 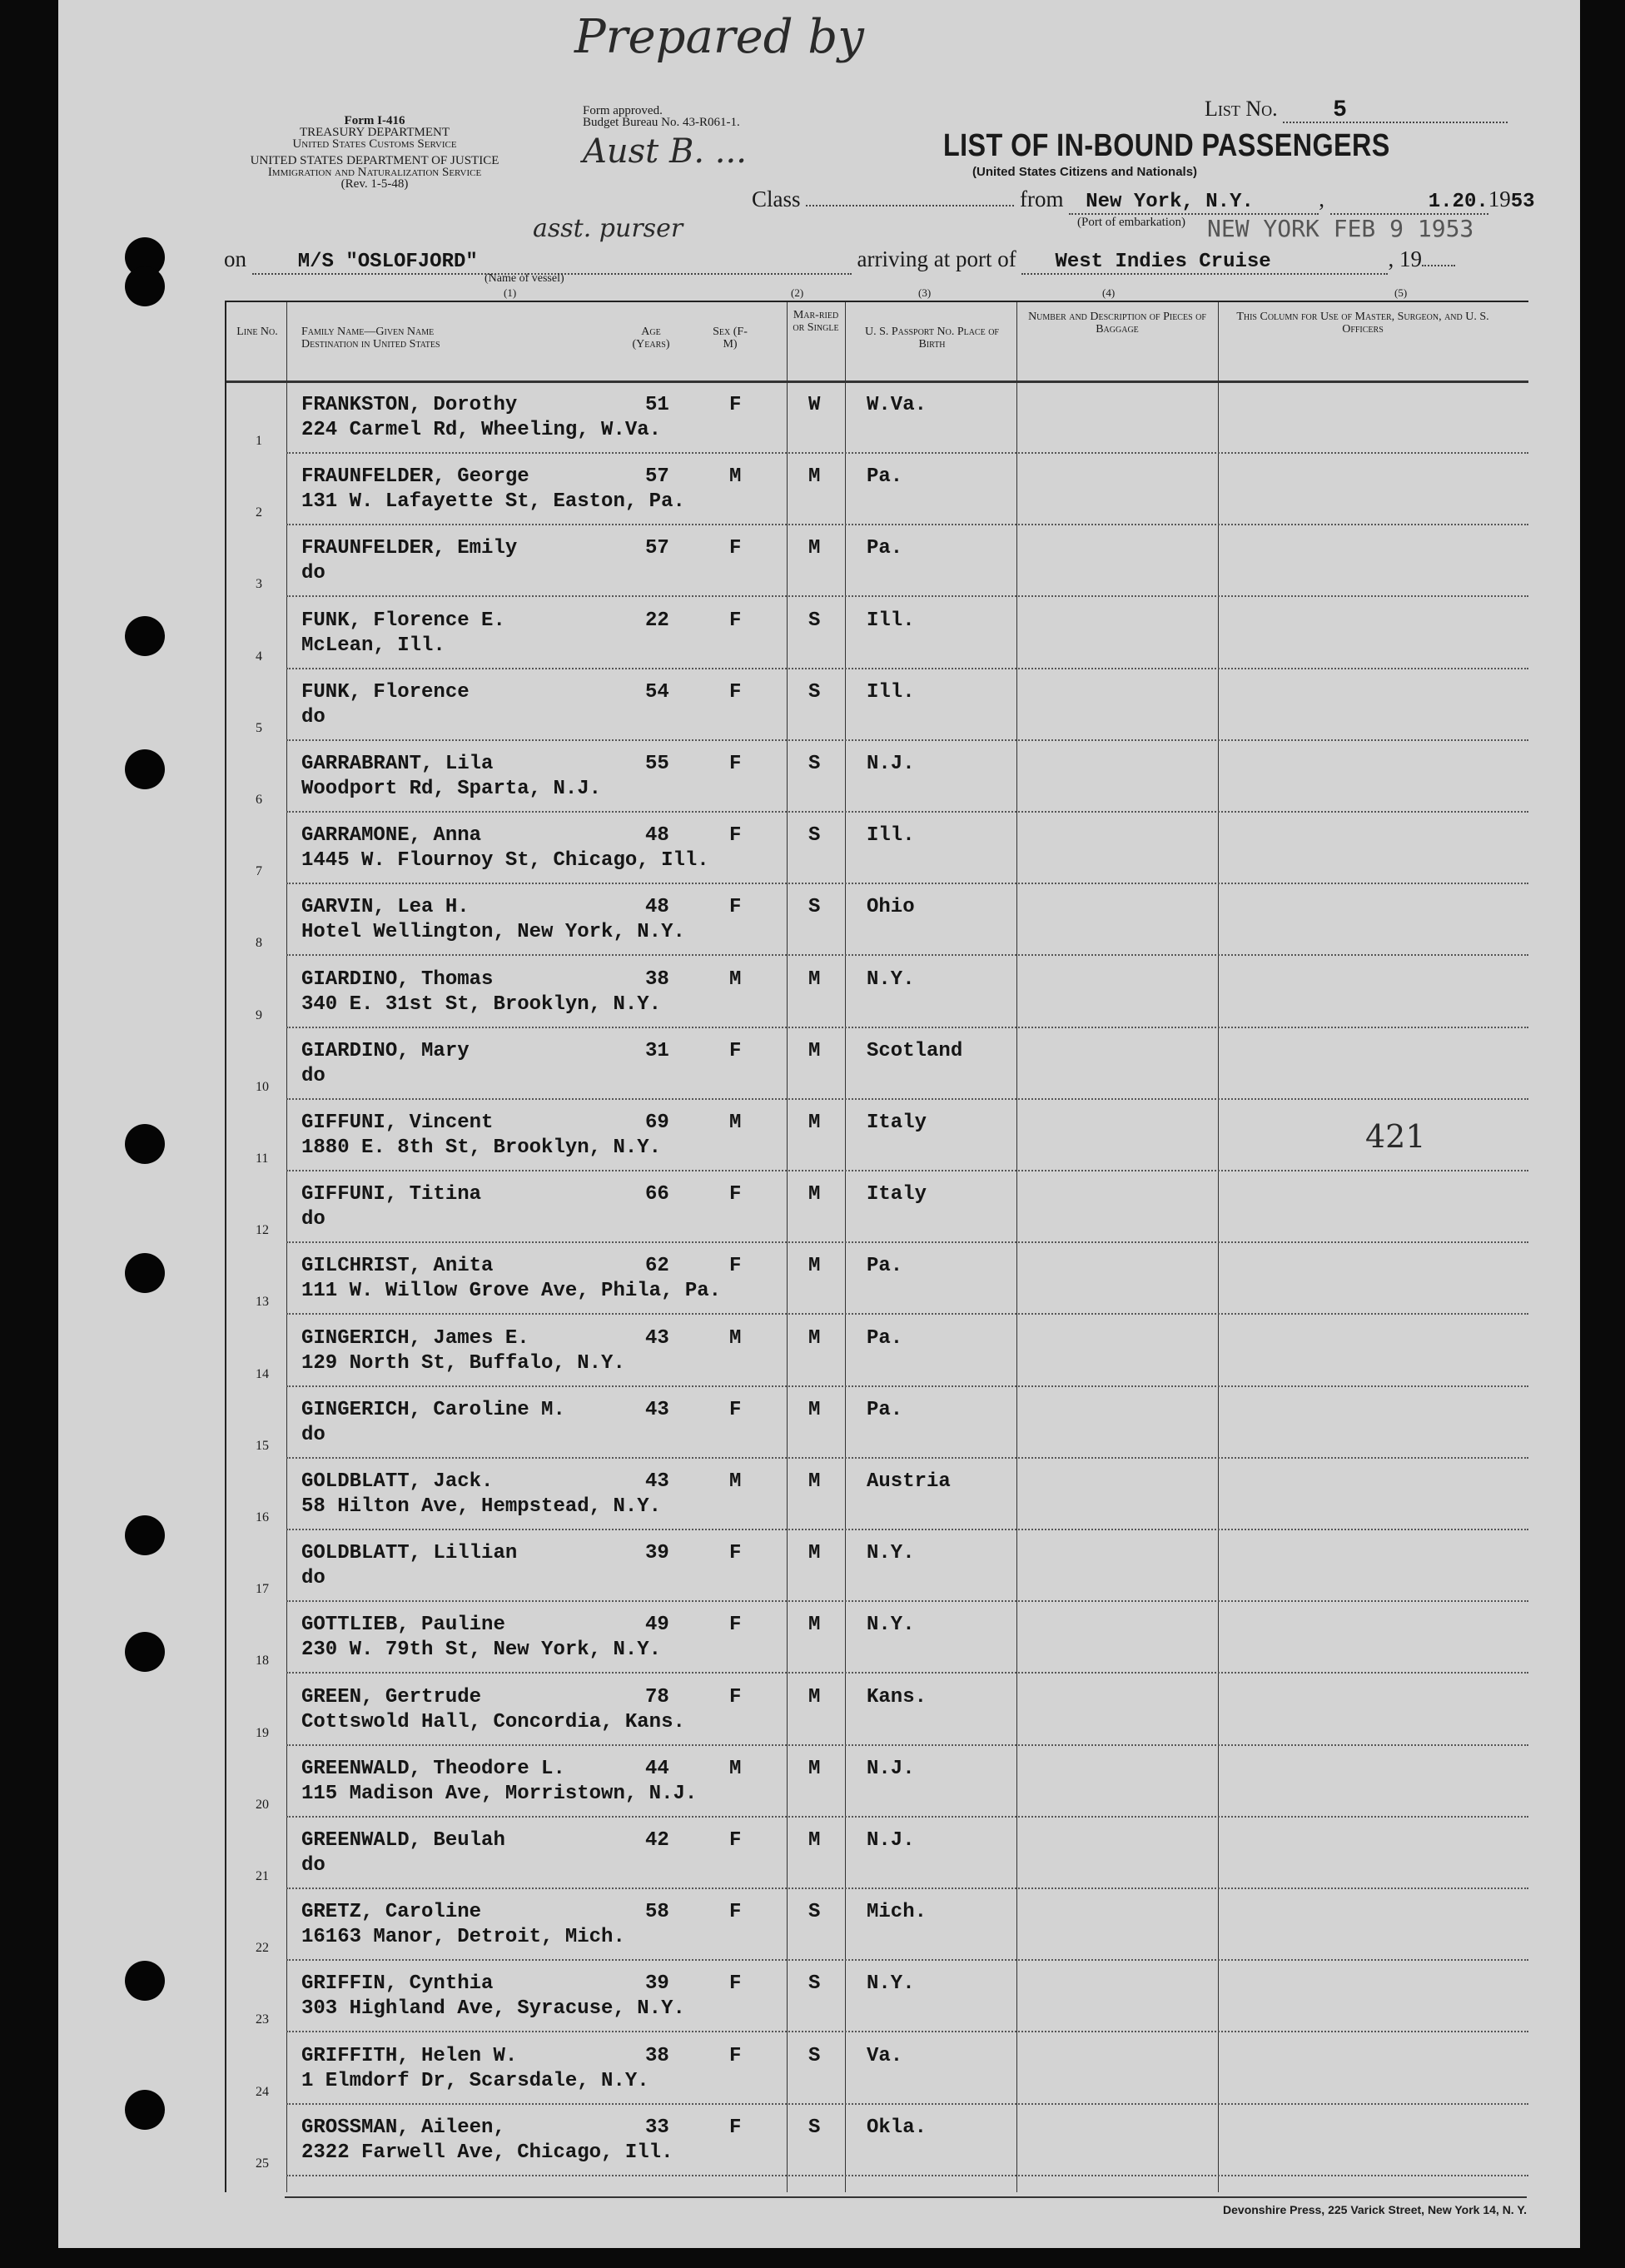 What do you see at coordinates (877, 634) in the screenshot?
I see `table-row: 4 FUNK, Florence E. McLean, Ill. 22 F S Ill.` at bounding box center [877, 634].